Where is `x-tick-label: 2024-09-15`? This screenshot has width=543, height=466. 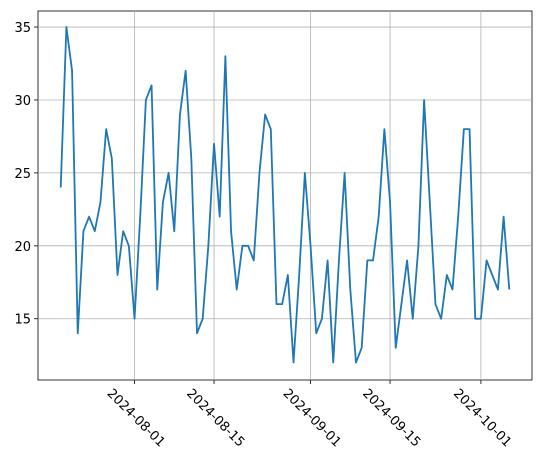 x-tick-label: 2024-09-15 is located at coordinates (391, 418).